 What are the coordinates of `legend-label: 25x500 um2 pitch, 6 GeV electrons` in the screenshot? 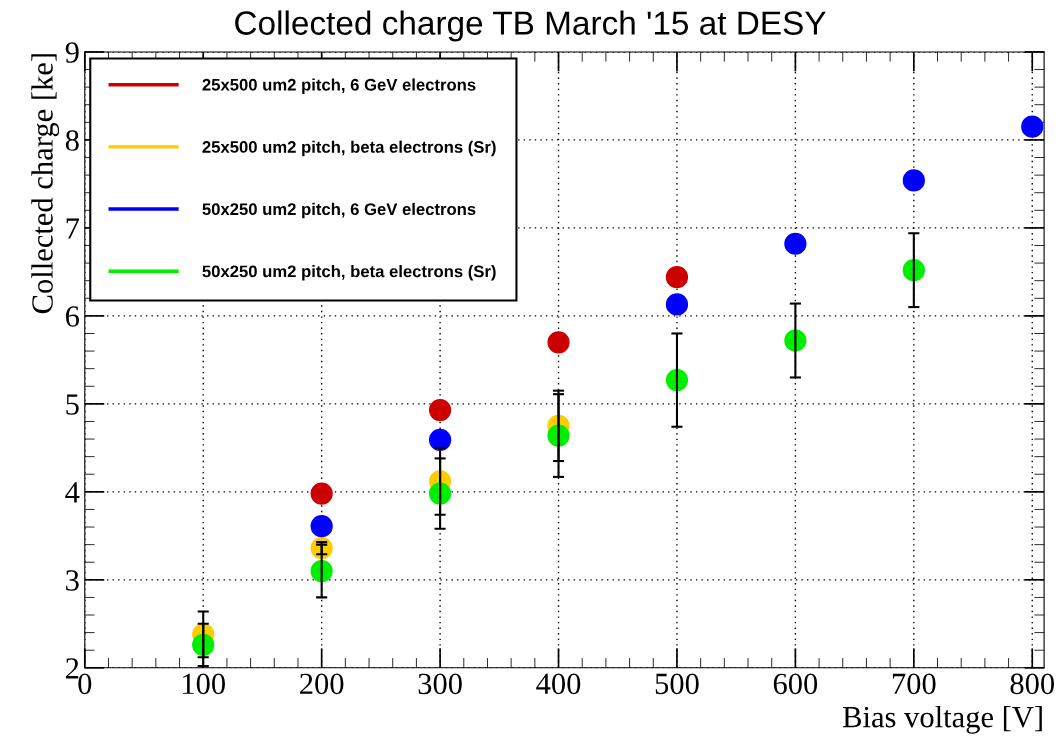 It's located at (339, 86).